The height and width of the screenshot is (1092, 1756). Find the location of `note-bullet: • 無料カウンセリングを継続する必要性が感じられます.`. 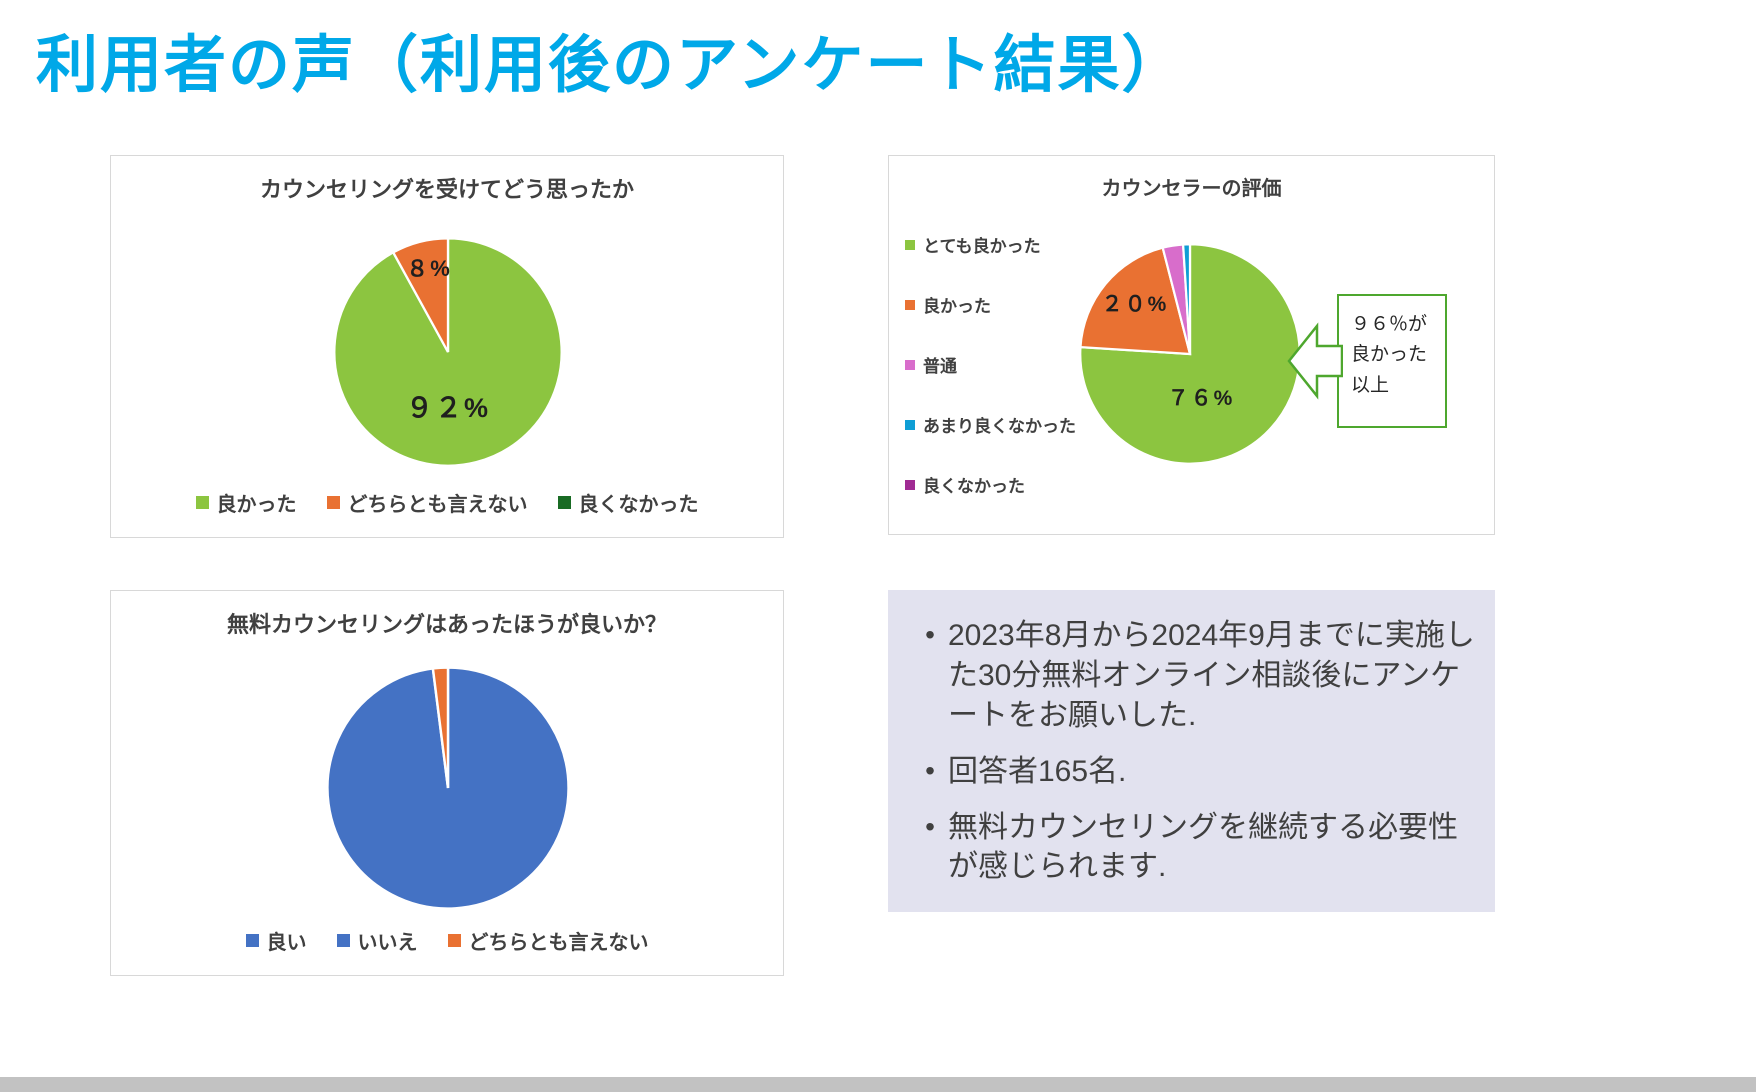

note-bullet: • 無料カウンセリングを継続する必要性が感じられます. is located at coordinates (1193, 848).